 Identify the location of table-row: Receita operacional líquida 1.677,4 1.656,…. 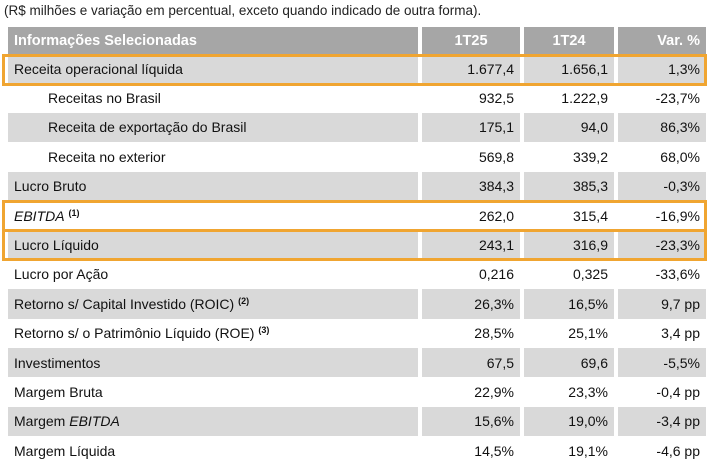
(357, 69).